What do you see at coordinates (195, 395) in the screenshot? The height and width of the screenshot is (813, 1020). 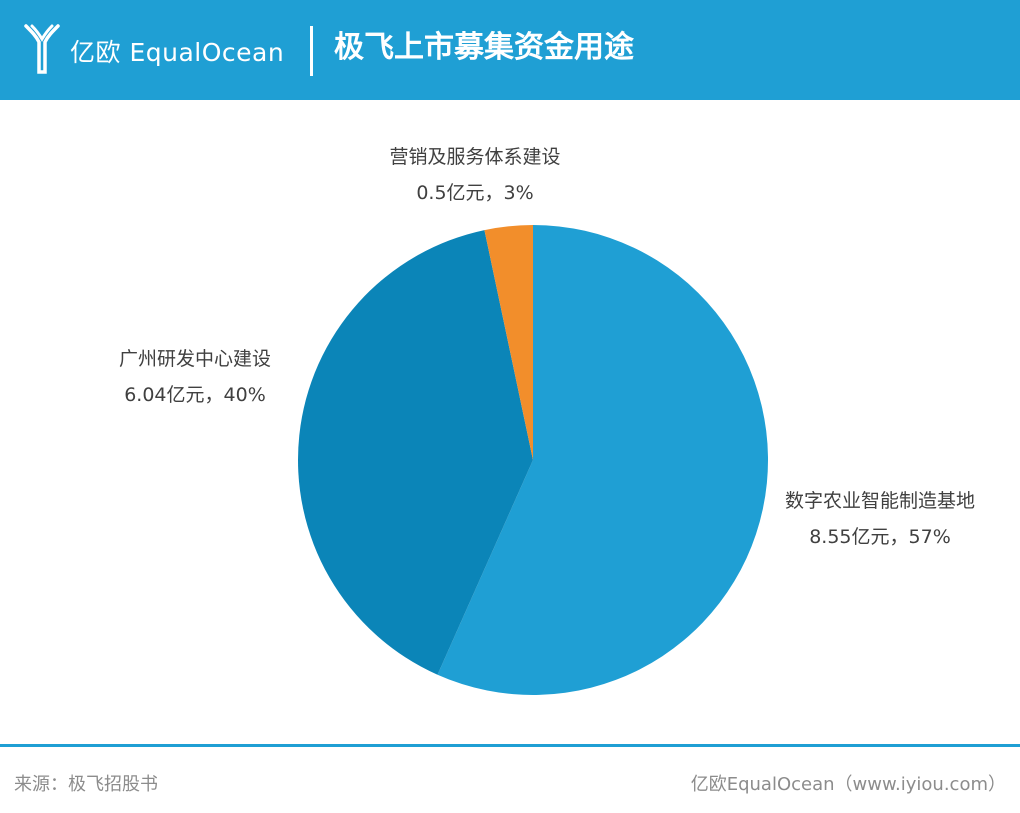 I see `slice-value-label-2: 6.04亿元，40%` at bounding box center [195, 395].